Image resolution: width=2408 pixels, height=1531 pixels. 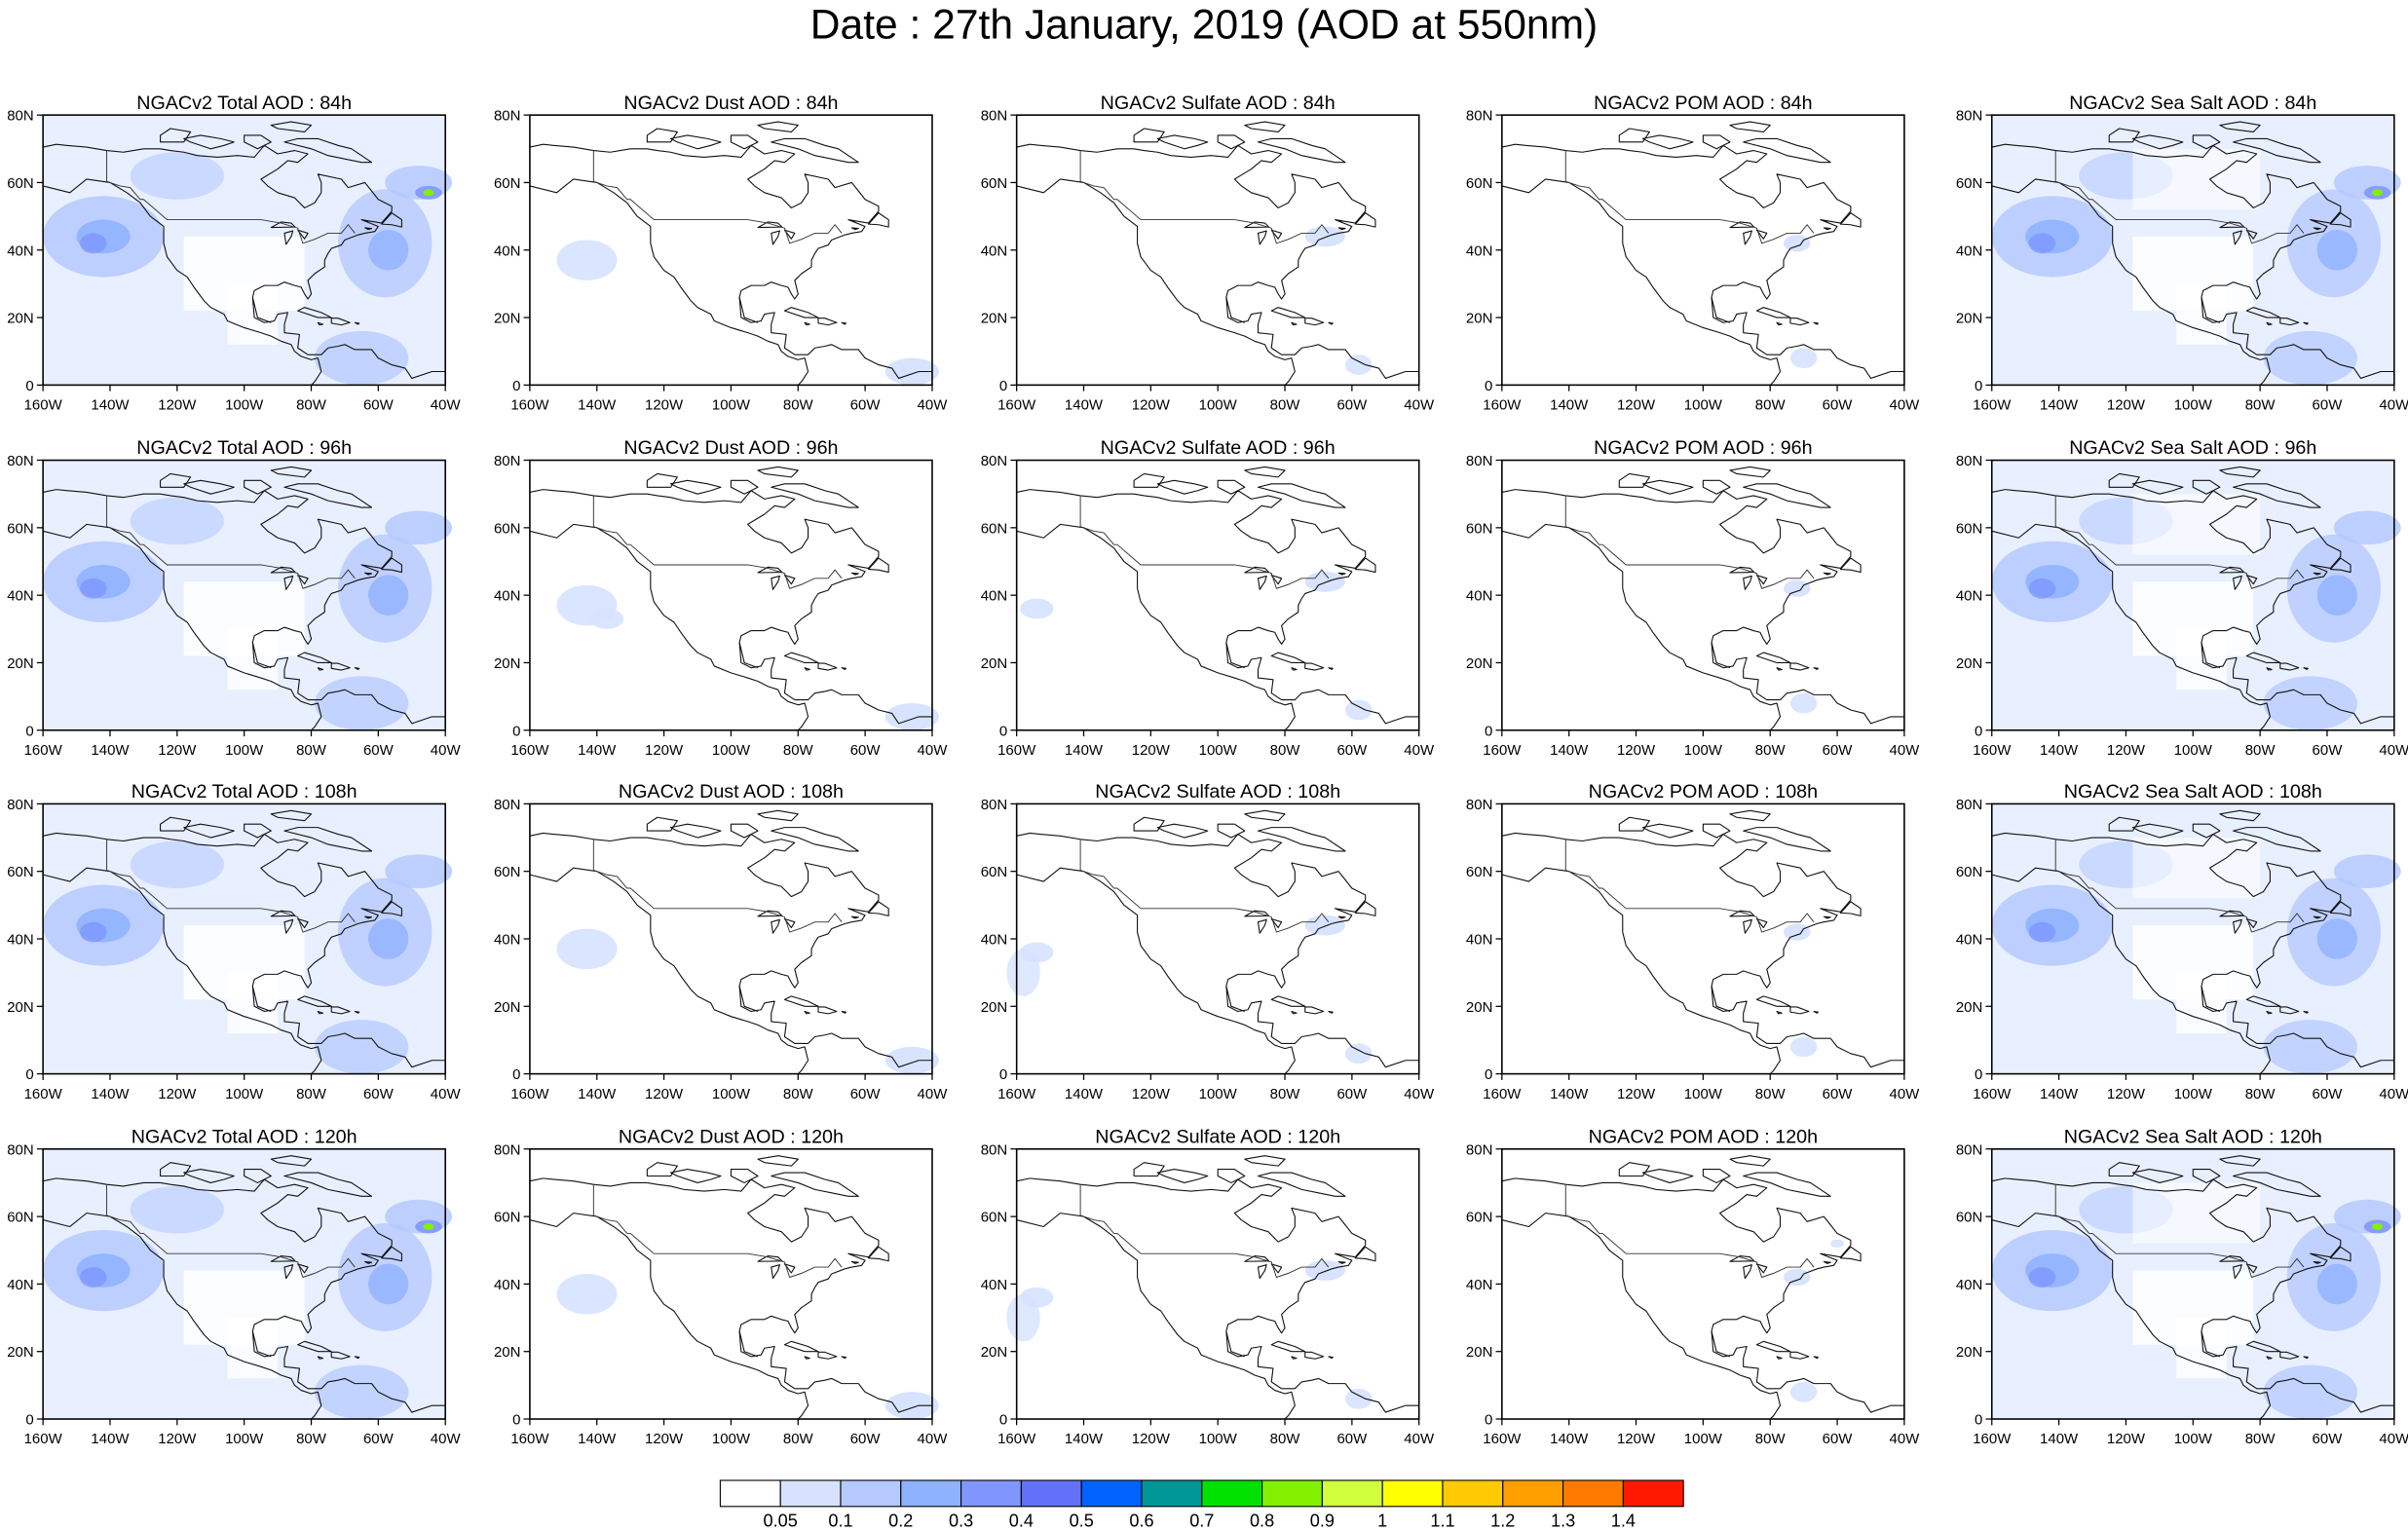 I want to click on panel-title: NGACv2 Dust AOD : 108h, so click(x=731, y=791).